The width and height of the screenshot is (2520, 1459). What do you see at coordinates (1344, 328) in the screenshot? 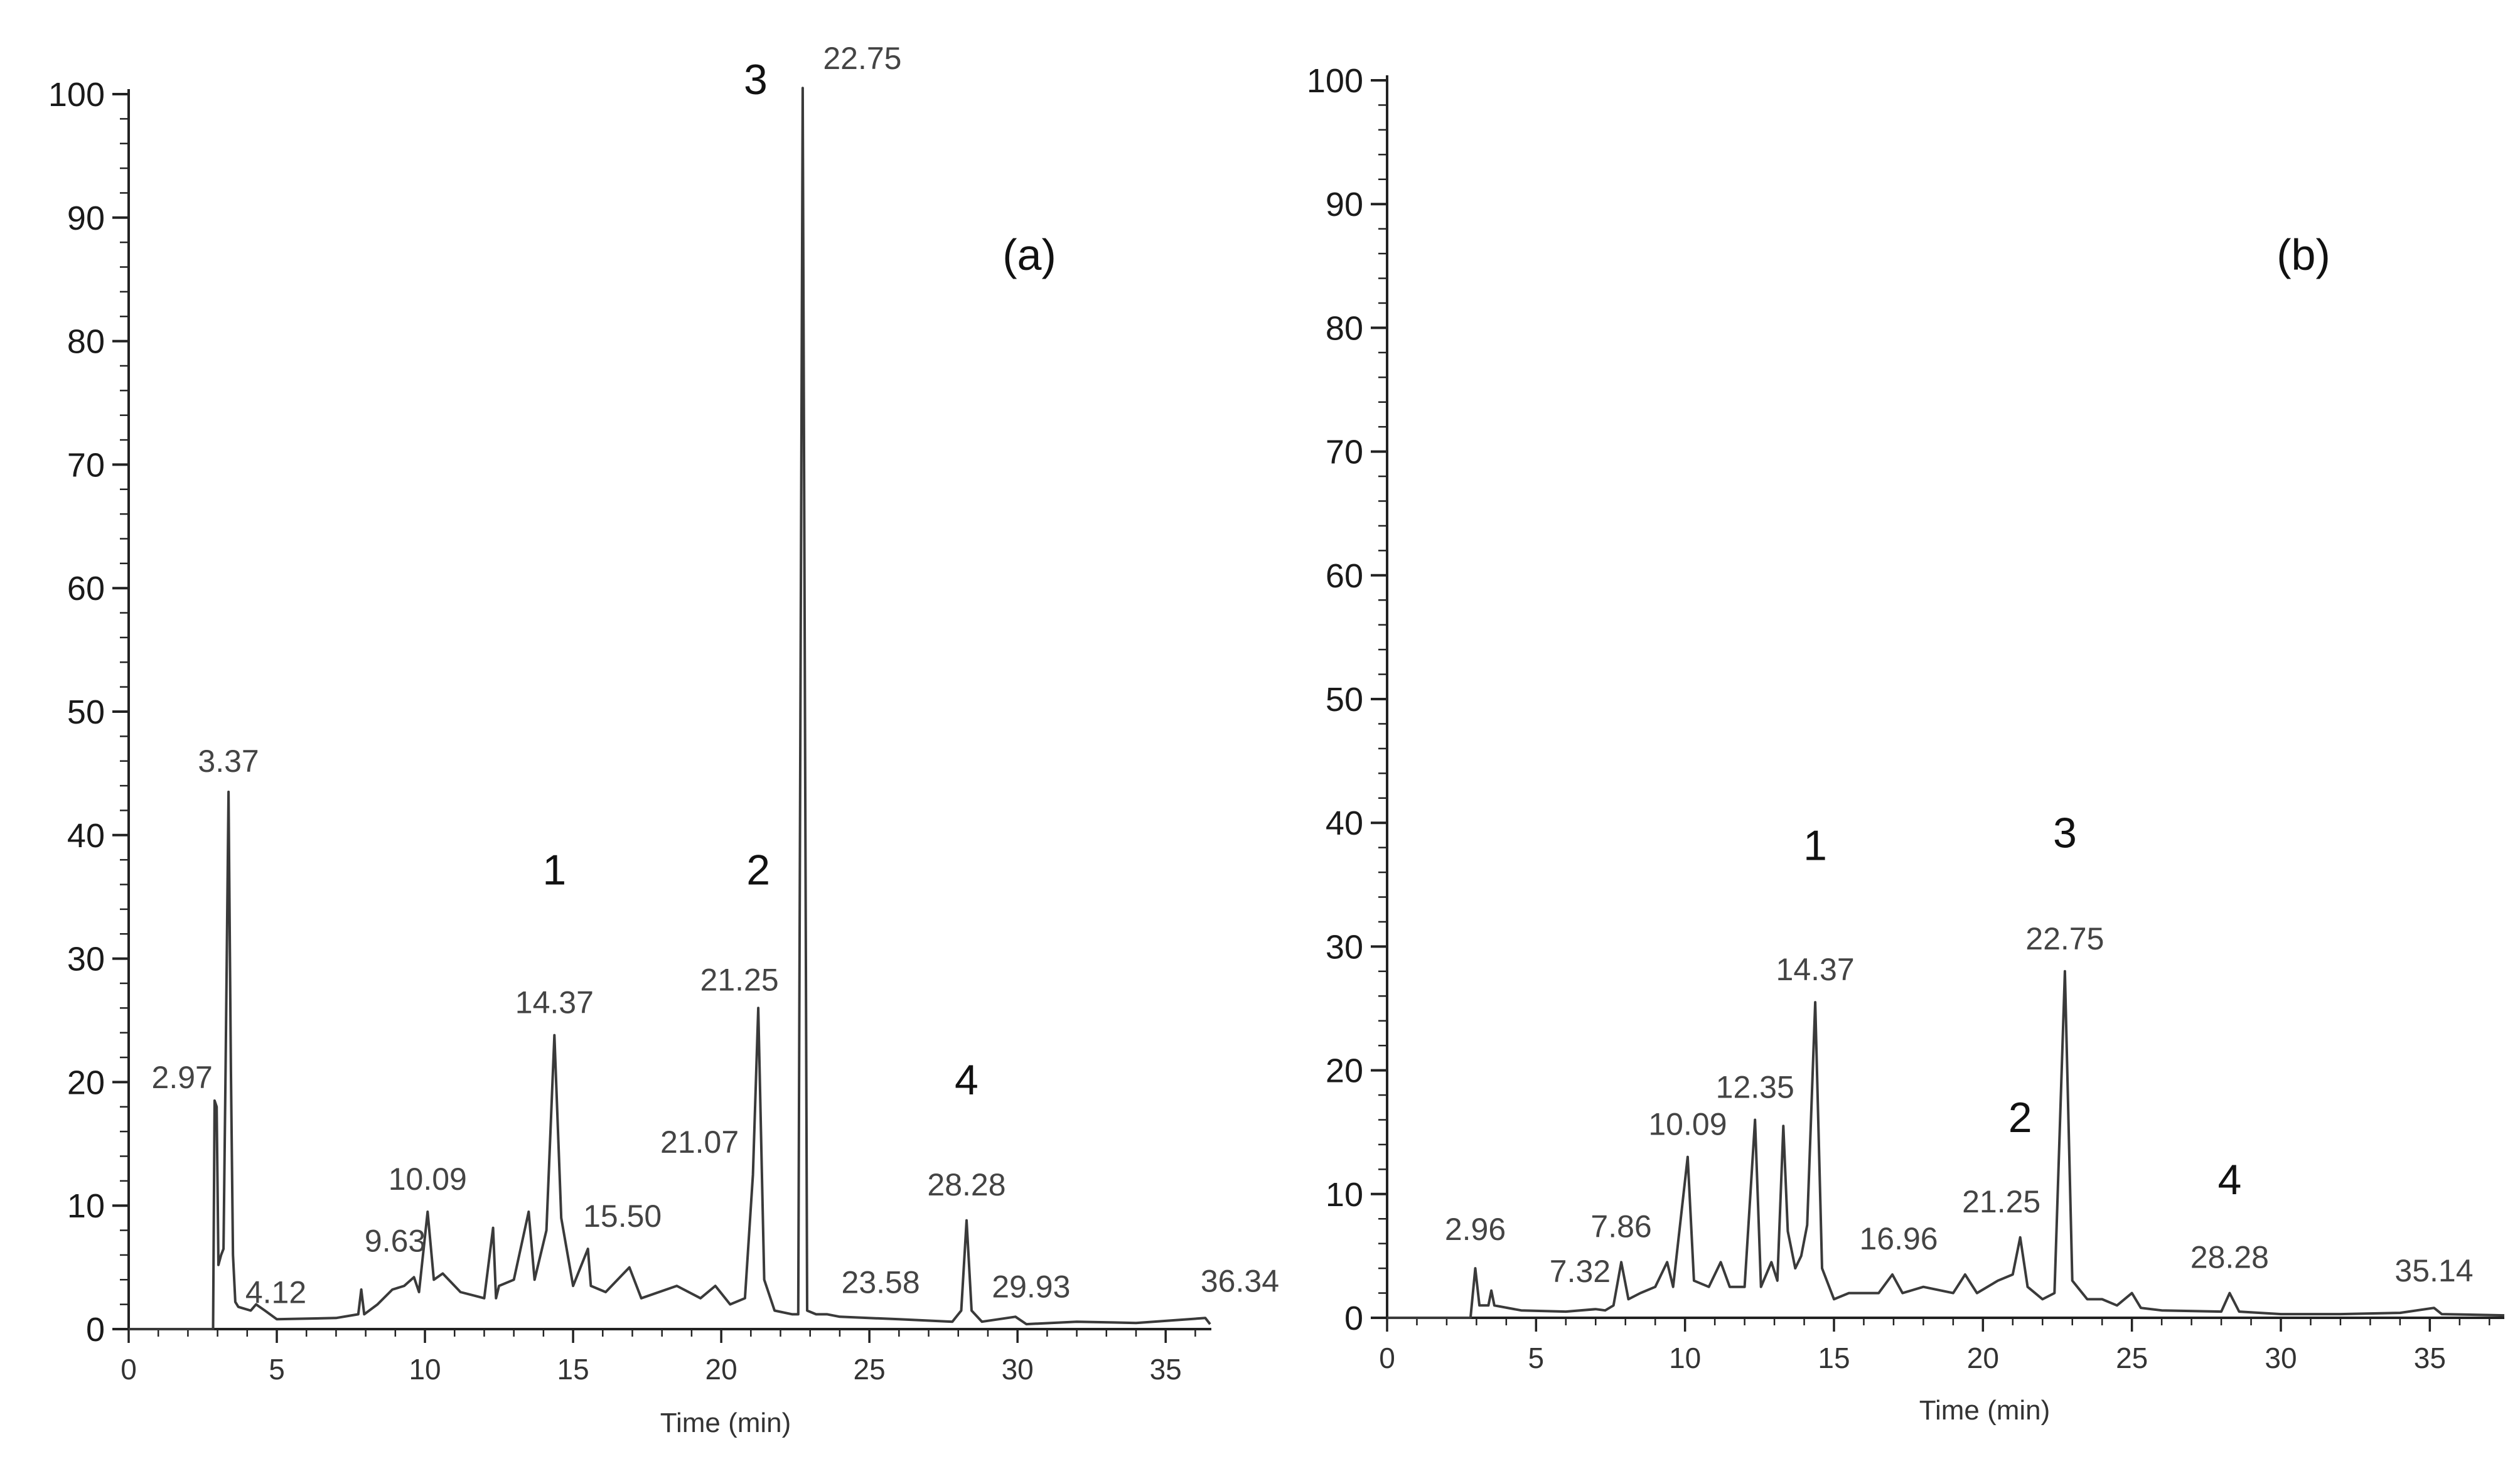
I see `panel-b-y-tick-label: 80` at bounding box center [1344, 328].